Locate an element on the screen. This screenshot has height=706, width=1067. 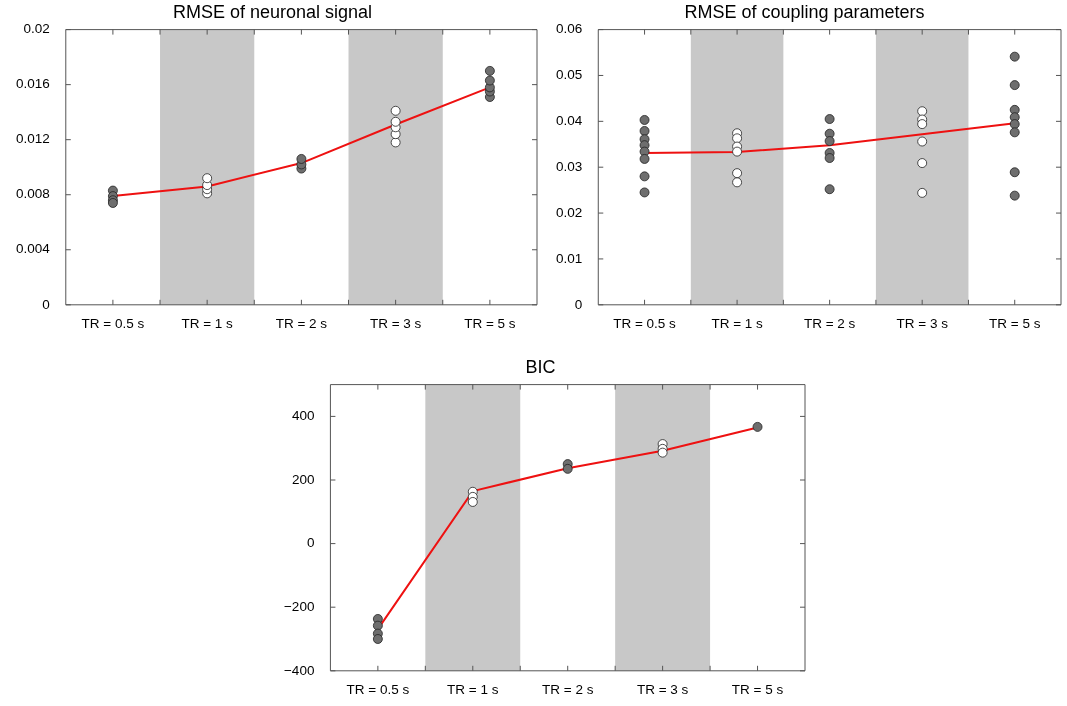
chart-title: RMSE of coupling parameters is located at coordinates (804, 11).